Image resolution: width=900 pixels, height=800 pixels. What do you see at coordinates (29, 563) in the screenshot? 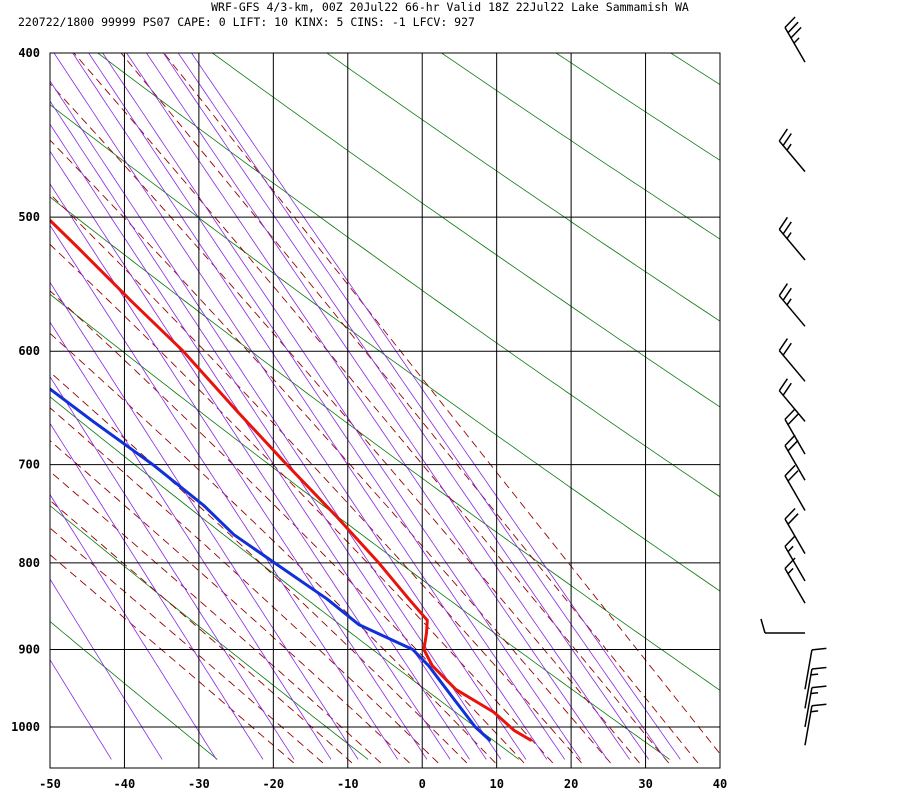
I see `y-tick-label: 800` at bounding box center [29, 563].